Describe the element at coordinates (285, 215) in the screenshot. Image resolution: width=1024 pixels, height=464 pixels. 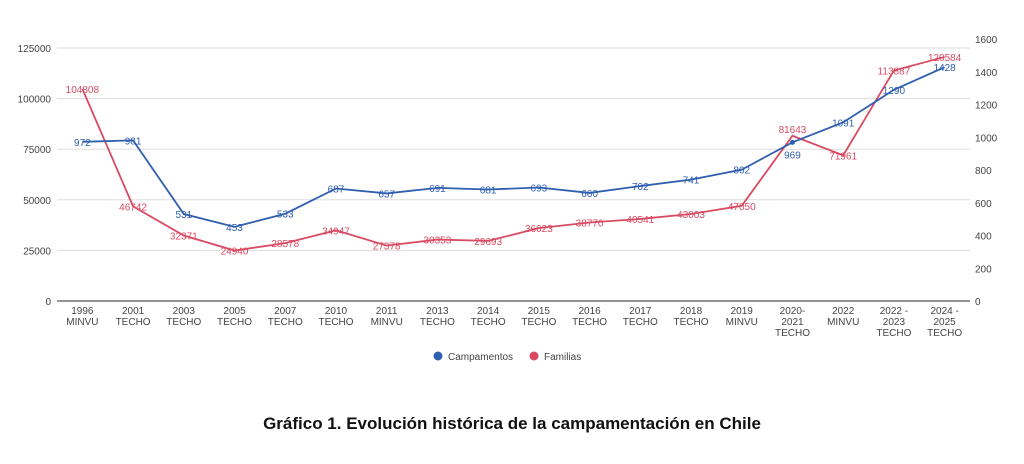
I see `data-label: 533` at that location.